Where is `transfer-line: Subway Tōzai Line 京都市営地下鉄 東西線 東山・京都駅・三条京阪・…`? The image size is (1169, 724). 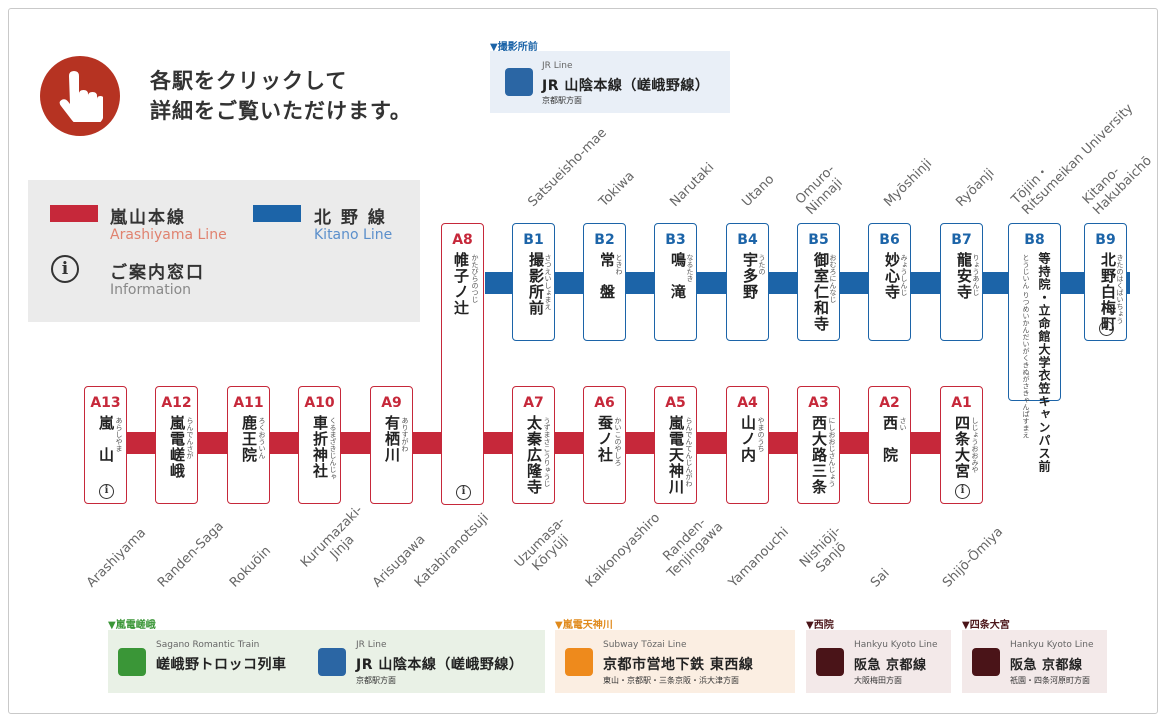
transfer-line: Subway Tōzai Line 京都市営地下鉄 東西線 東山・京都駅・三条京阪・… is located at coordinates (679, 661).